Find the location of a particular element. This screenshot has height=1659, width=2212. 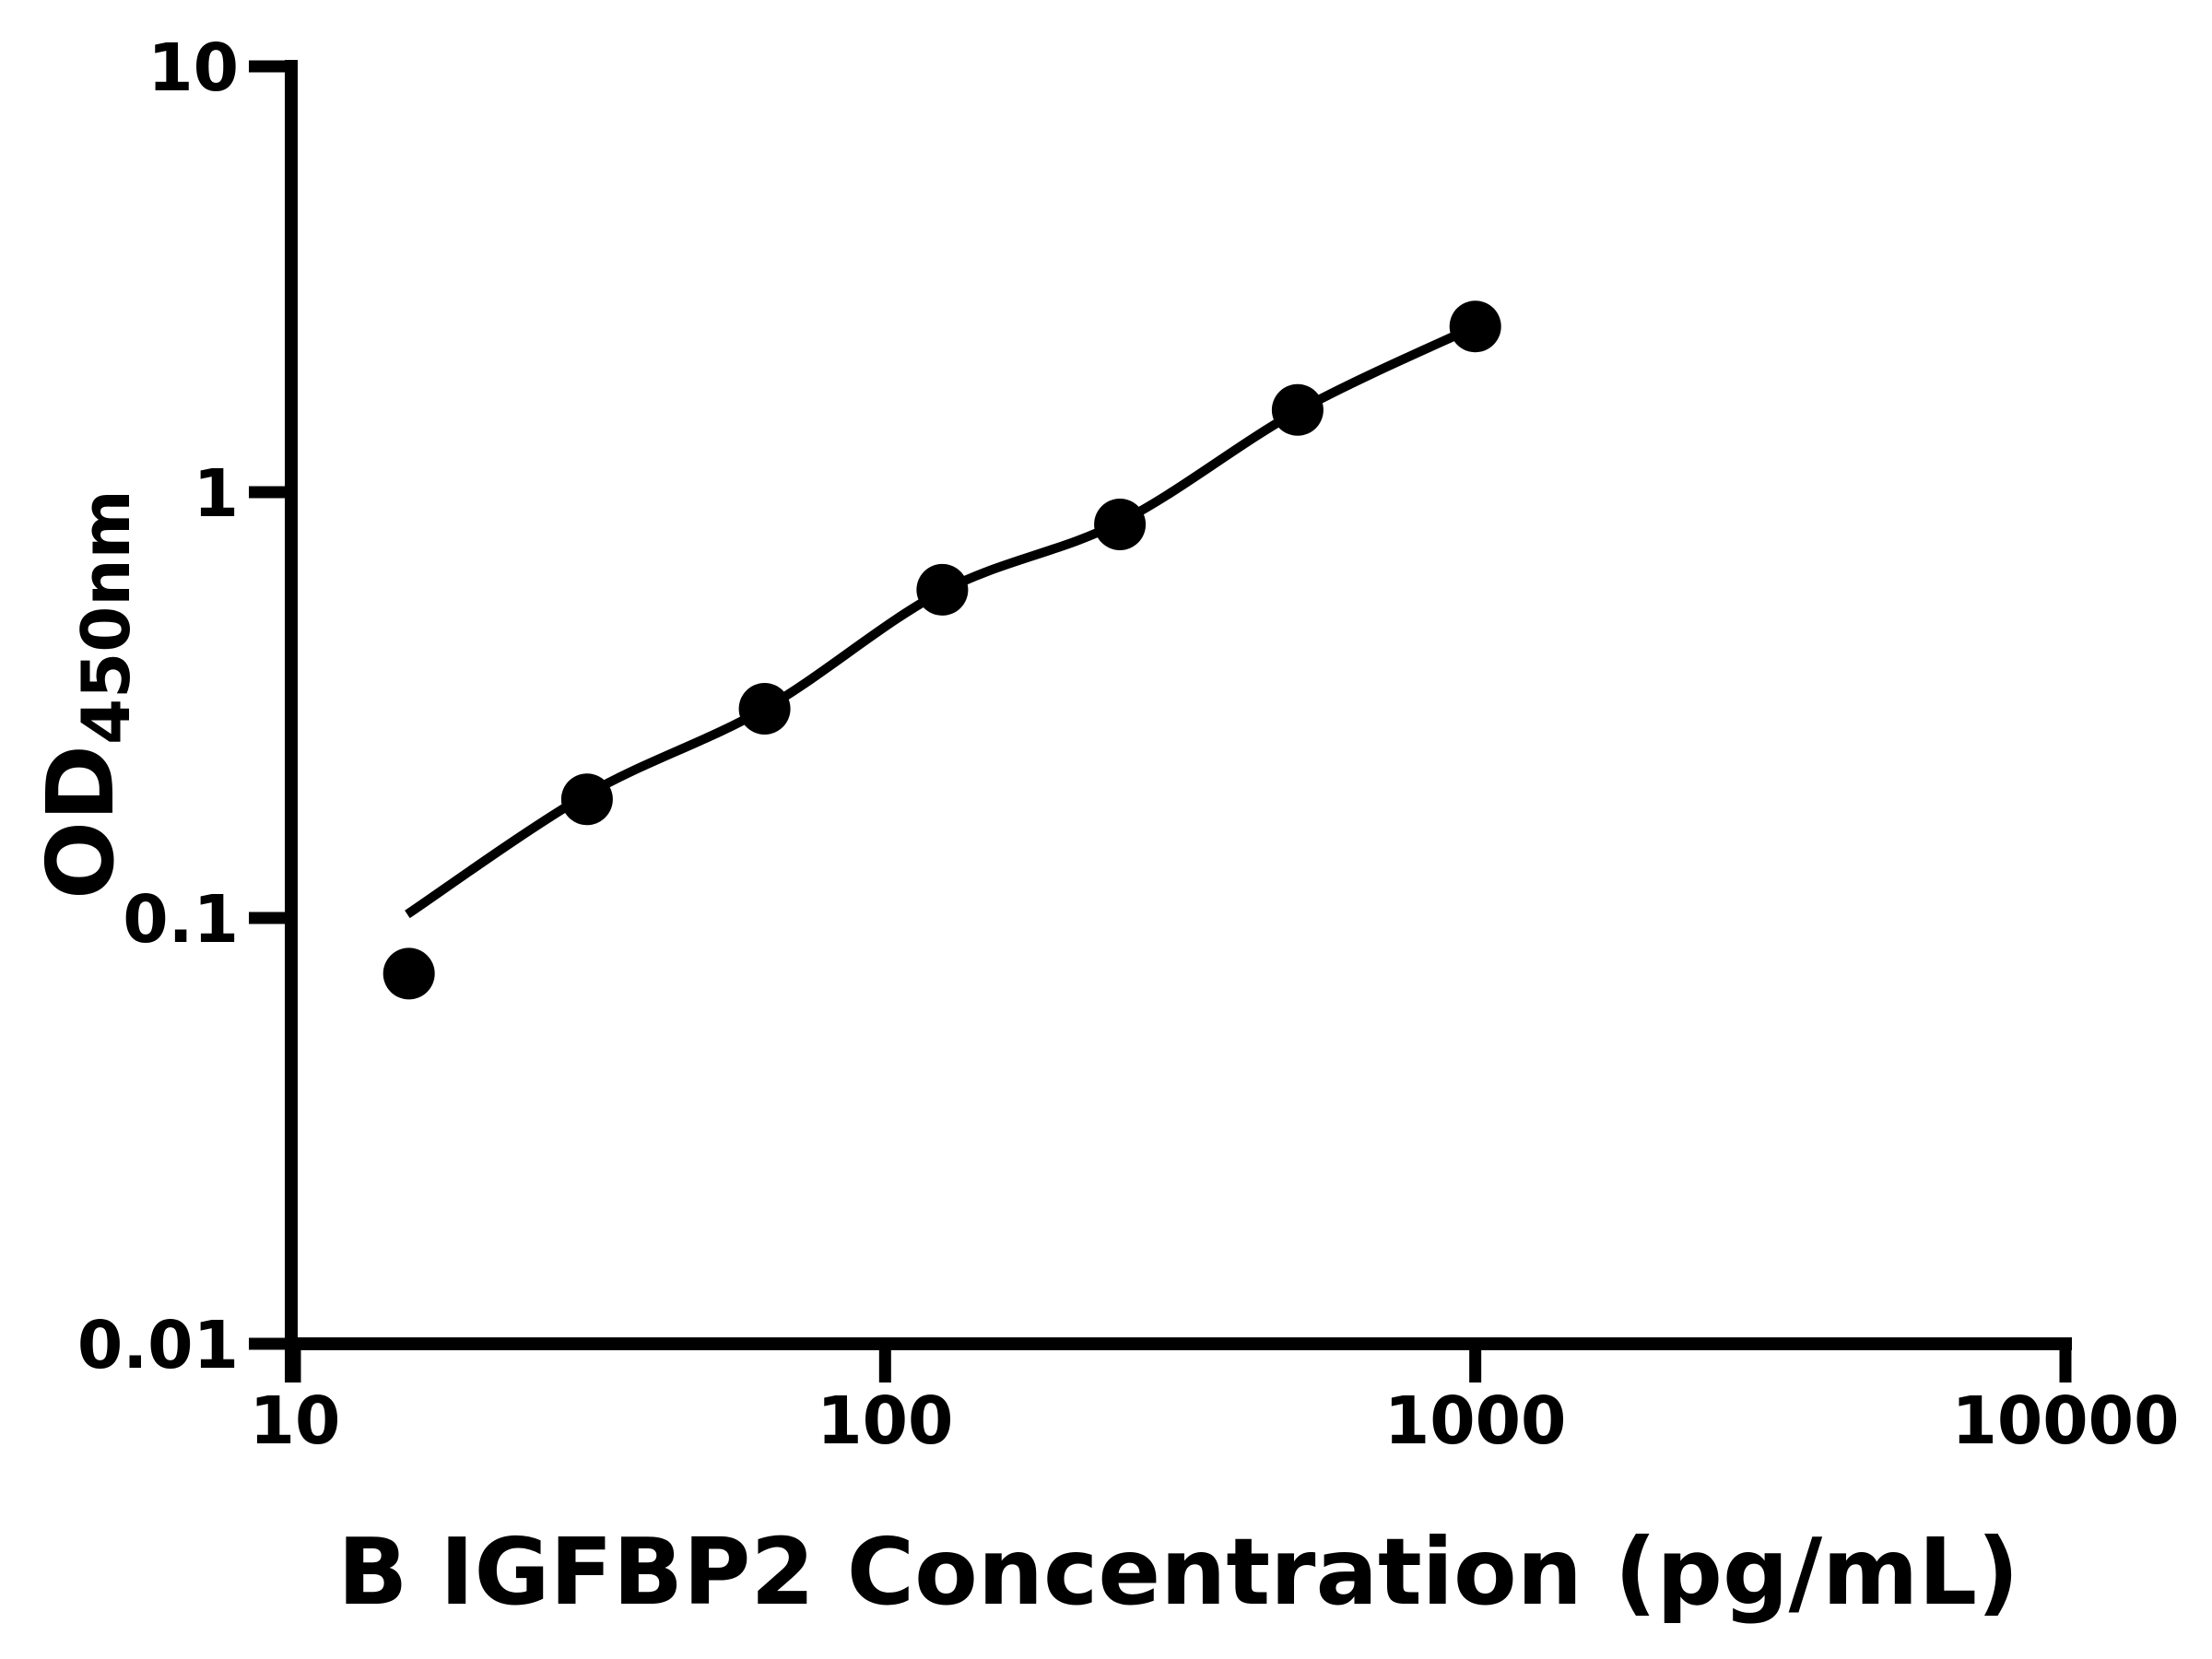

y-axis-tick-label: 0.01 is located at coordinates (158, 1345).